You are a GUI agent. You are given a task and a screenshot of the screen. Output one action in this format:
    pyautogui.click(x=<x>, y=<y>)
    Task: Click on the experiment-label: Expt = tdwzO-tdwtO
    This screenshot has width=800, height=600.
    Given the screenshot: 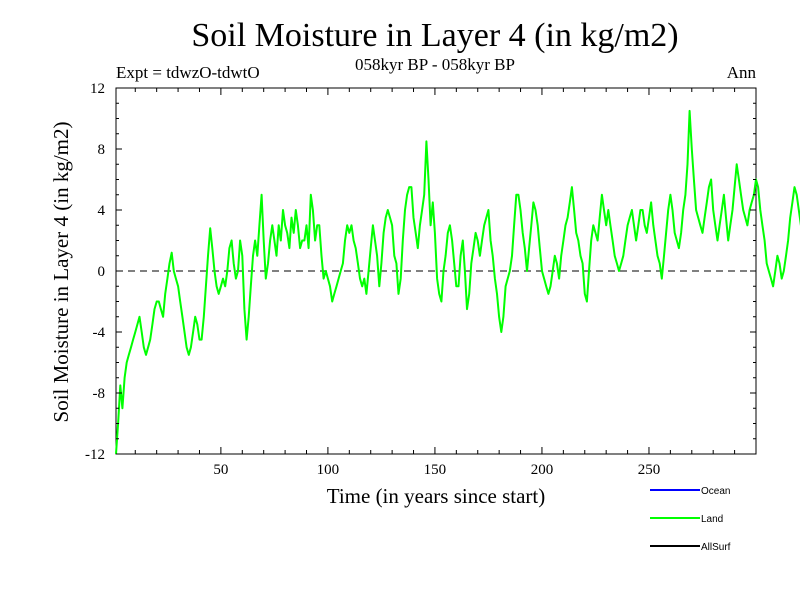 What is the action you would take?
    pyautogui.click(x=188, y=72)
    